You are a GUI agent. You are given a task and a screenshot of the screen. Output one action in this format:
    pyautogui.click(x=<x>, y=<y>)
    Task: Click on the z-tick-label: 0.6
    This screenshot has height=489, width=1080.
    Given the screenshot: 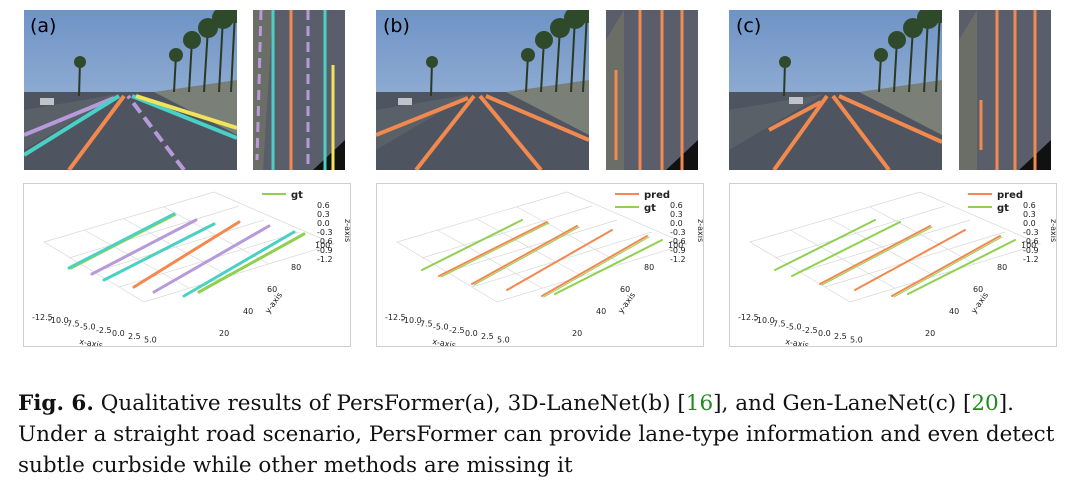 What is the action you would take?
    pyautogui.click(x=676, y=205)
    